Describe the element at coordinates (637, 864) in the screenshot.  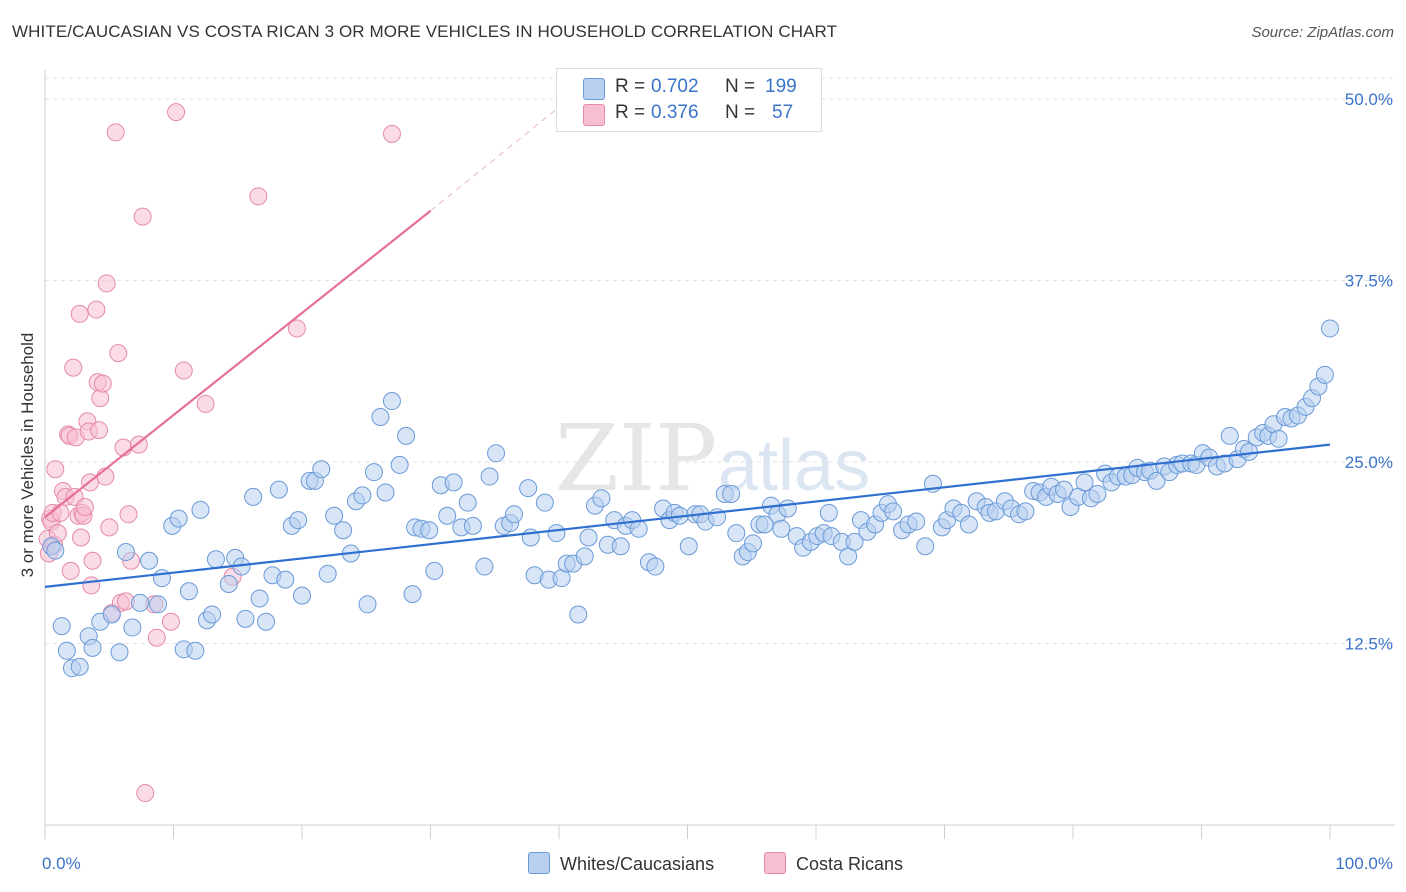
I see `bottom-legend-label-whites: Whites/Caucasians` at that location.